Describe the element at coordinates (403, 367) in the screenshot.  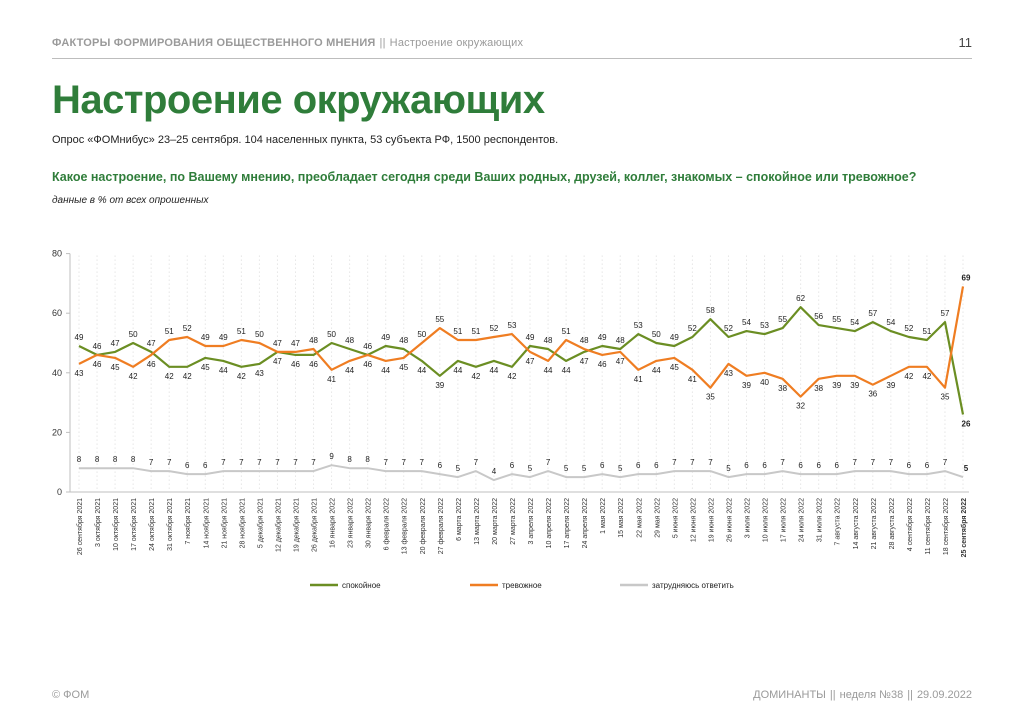
I see `data-label: 45` at that location.